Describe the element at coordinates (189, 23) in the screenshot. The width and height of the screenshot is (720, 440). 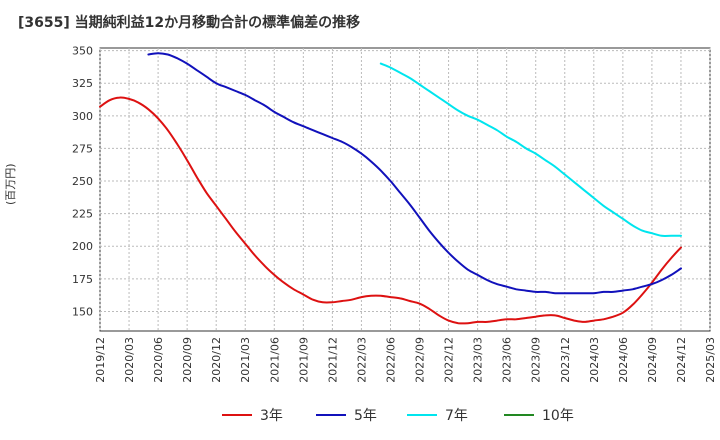
I see `chart-title: [3655] 当期純利益12か月移動合計の標準偏差の推移` at that location.